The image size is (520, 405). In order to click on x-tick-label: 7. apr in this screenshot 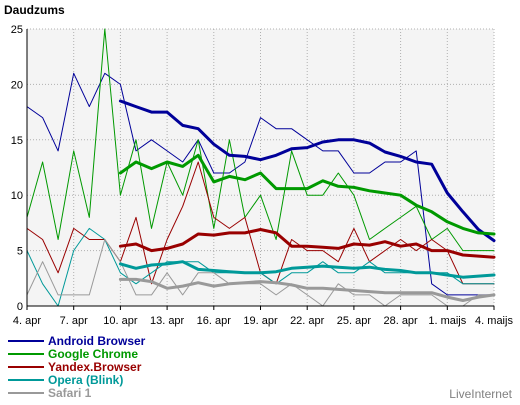, I will do `click(74, 321)`.